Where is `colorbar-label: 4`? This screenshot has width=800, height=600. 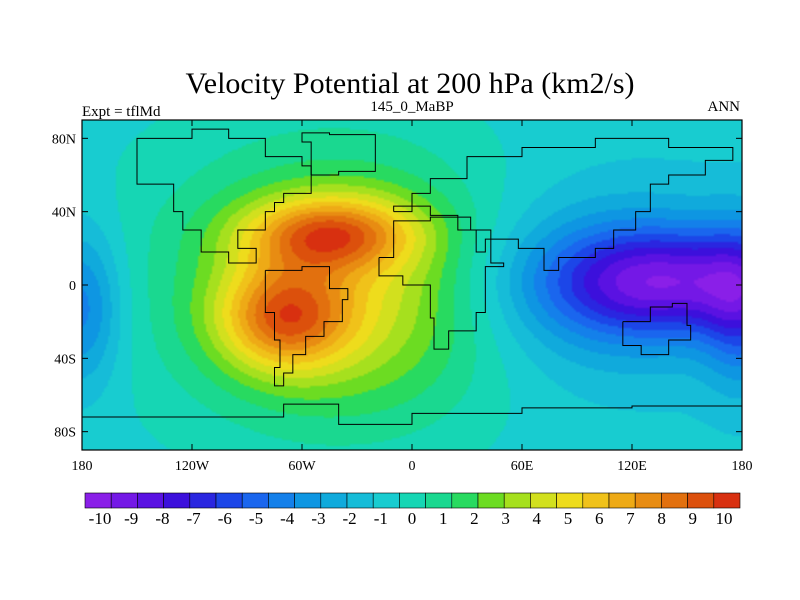
colorbar-label: 4 is located at coordinates (537, 518).